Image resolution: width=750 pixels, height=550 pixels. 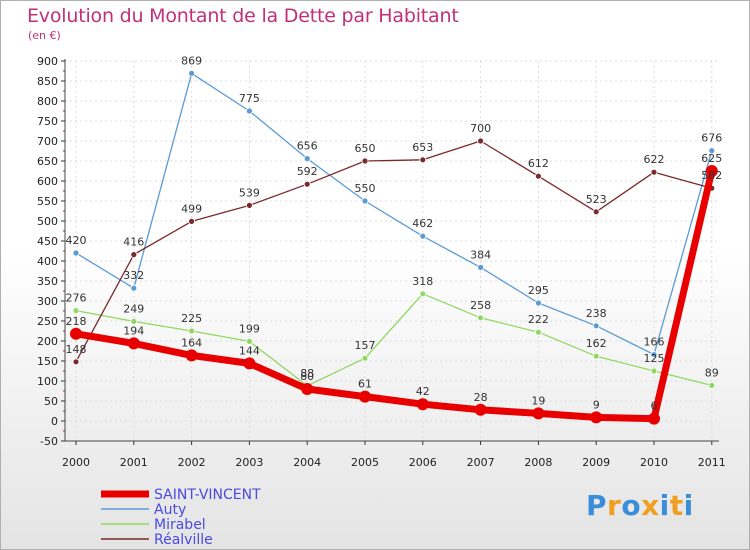 I want to click on data-label-r-alville: 622, so click(x=654, y=159).